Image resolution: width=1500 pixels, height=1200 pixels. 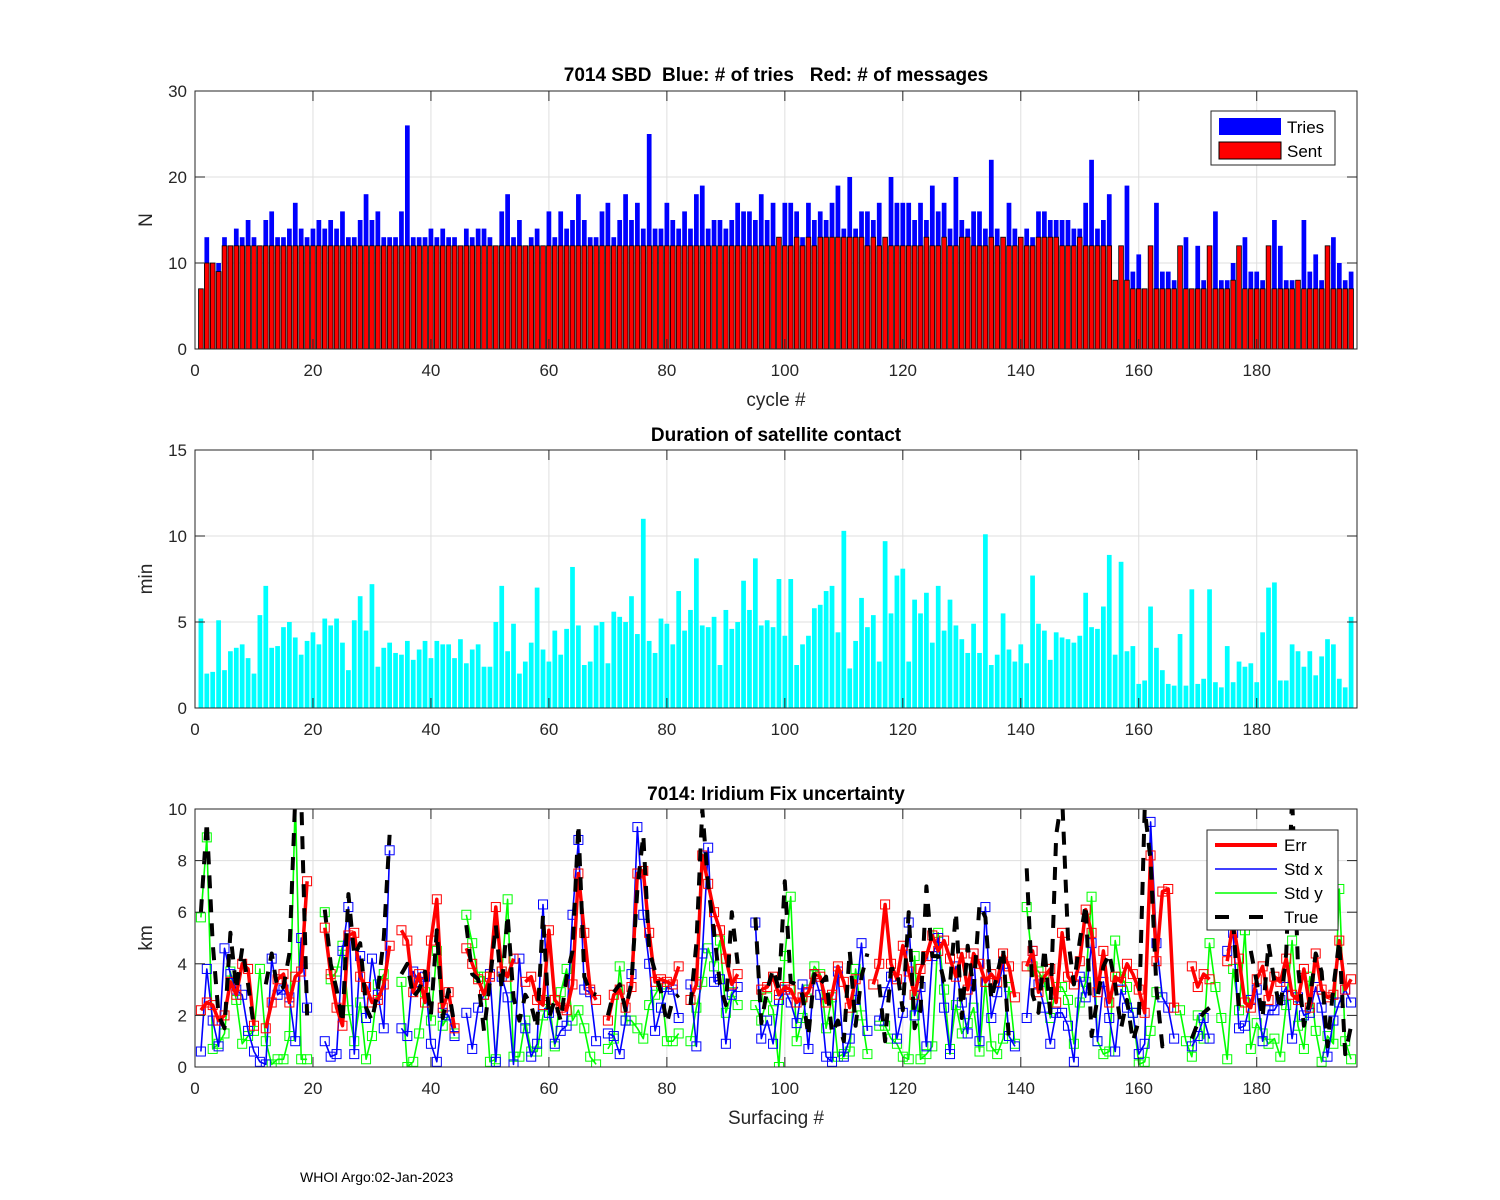 What do you see at coordinates (776, 794) in the screenshot?
I see `chart-title: 7014: Iridium Fix uncertainty` at bounding box center [776, 794].